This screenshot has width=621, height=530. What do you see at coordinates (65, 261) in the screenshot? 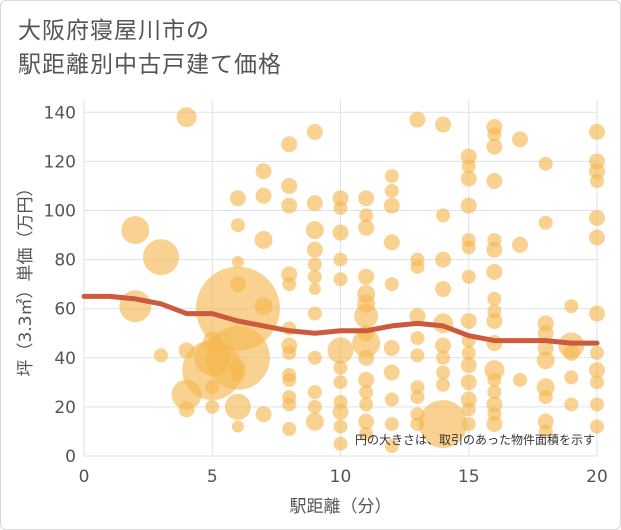
I see `y-tick-label: 80` at bounding box center [65, 261].